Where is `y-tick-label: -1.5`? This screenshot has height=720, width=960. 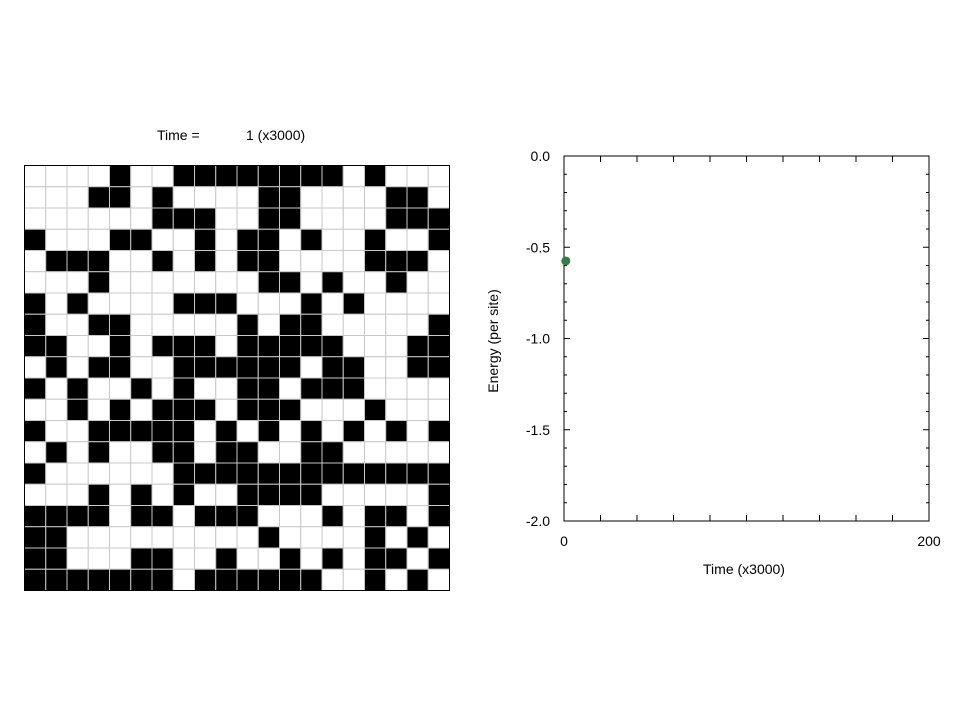
y-tick-label: -1.5 is located at coordinates (538, 430).